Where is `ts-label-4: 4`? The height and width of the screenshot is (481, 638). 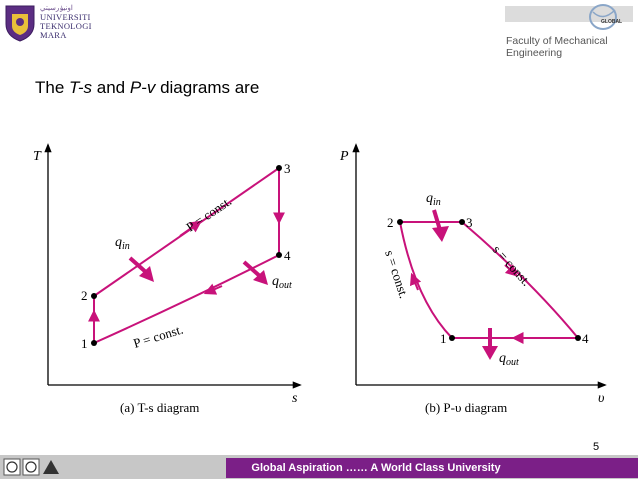 ts-label-4: 4 is located at coordinates (287, 255).